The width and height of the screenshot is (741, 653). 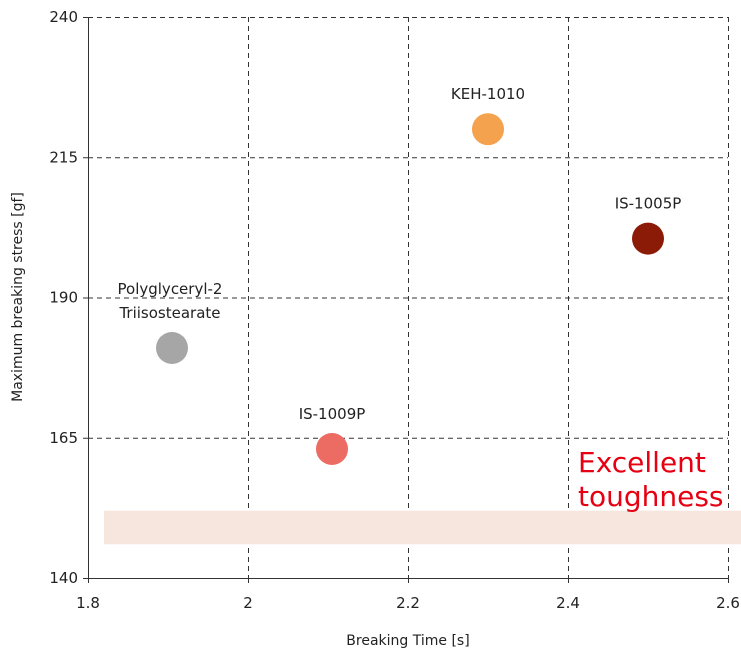 I want to click on point-label: Polyglyceryl-2, so click(x=170, y=289).